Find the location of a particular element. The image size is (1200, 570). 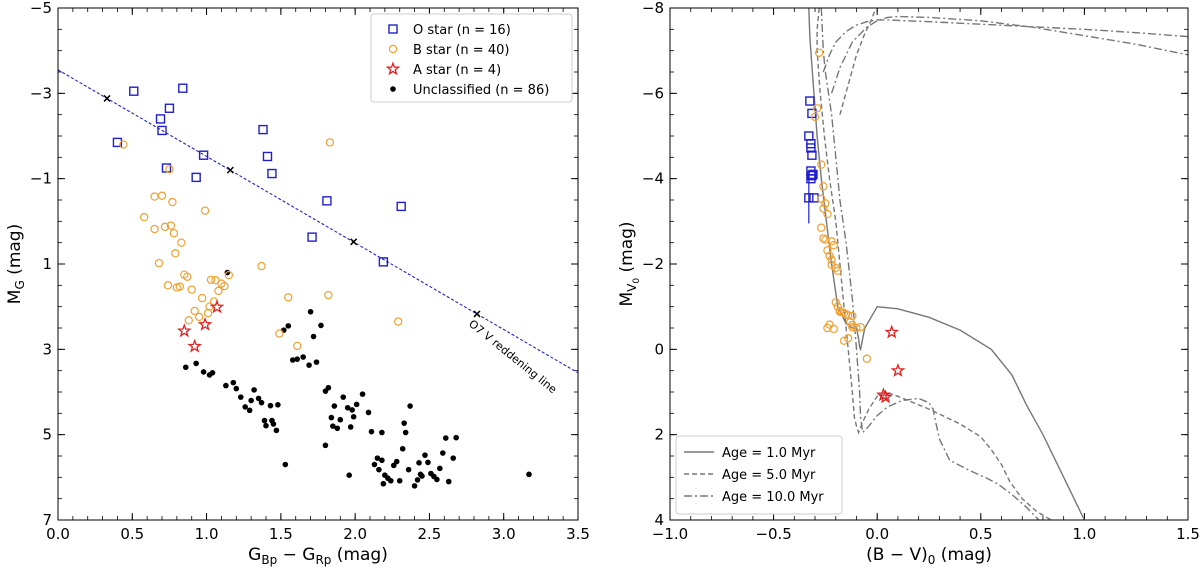

reddening-line-label: O7 V reddening line is located at coordinates (512, 356).